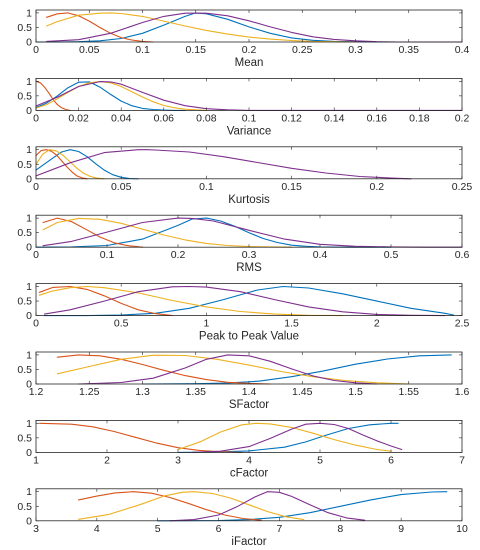 The width and height of the screenshot is (480, 550). What do you see at coordinates (248, 542) in the screenshot?
I see `x-axis-label: iFactor` at bounding box center [248, 542].